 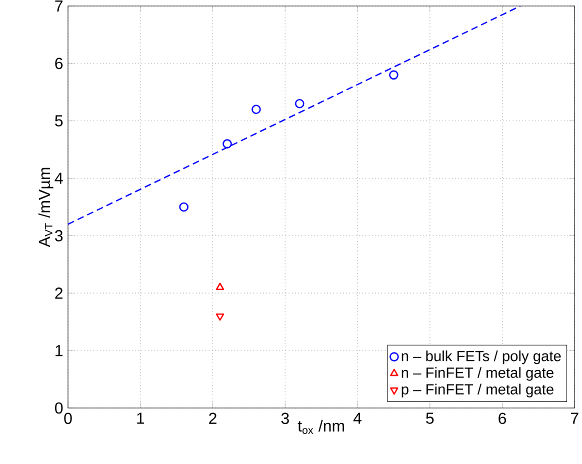 I want to click on legend-label: p – FinFET / metal gate, so click(x=478, y=391).